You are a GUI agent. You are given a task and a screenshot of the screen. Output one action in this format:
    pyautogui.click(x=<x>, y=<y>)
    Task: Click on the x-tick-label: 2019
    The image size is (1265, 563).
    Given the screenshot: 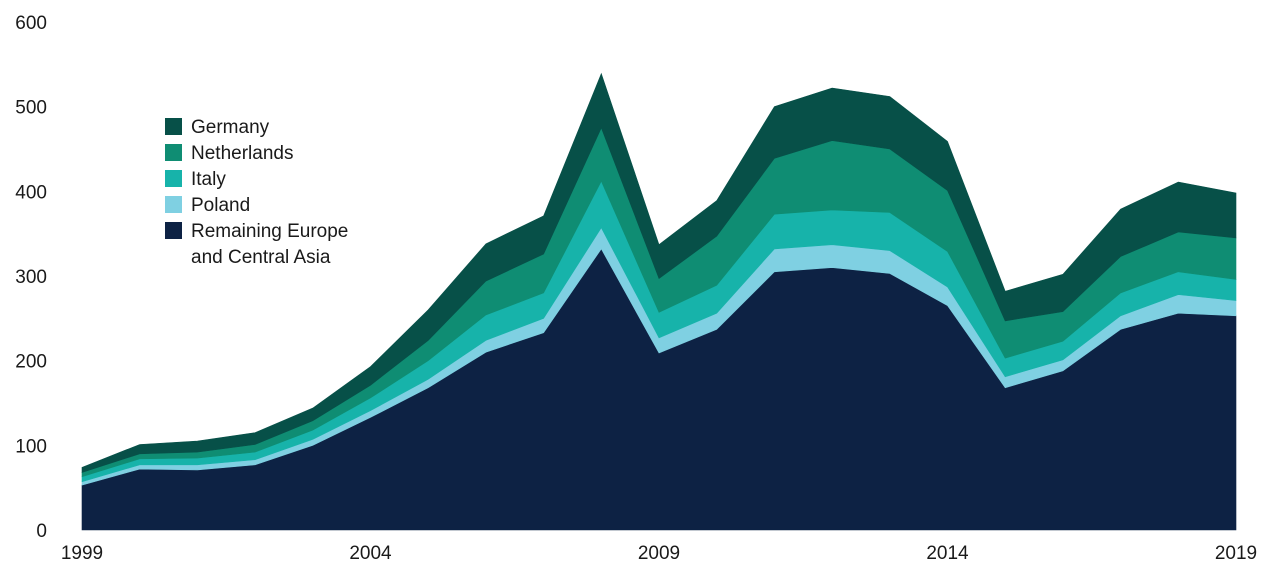 What is the action you would take?
    pyautogui.click(x=1236, y=553)
    